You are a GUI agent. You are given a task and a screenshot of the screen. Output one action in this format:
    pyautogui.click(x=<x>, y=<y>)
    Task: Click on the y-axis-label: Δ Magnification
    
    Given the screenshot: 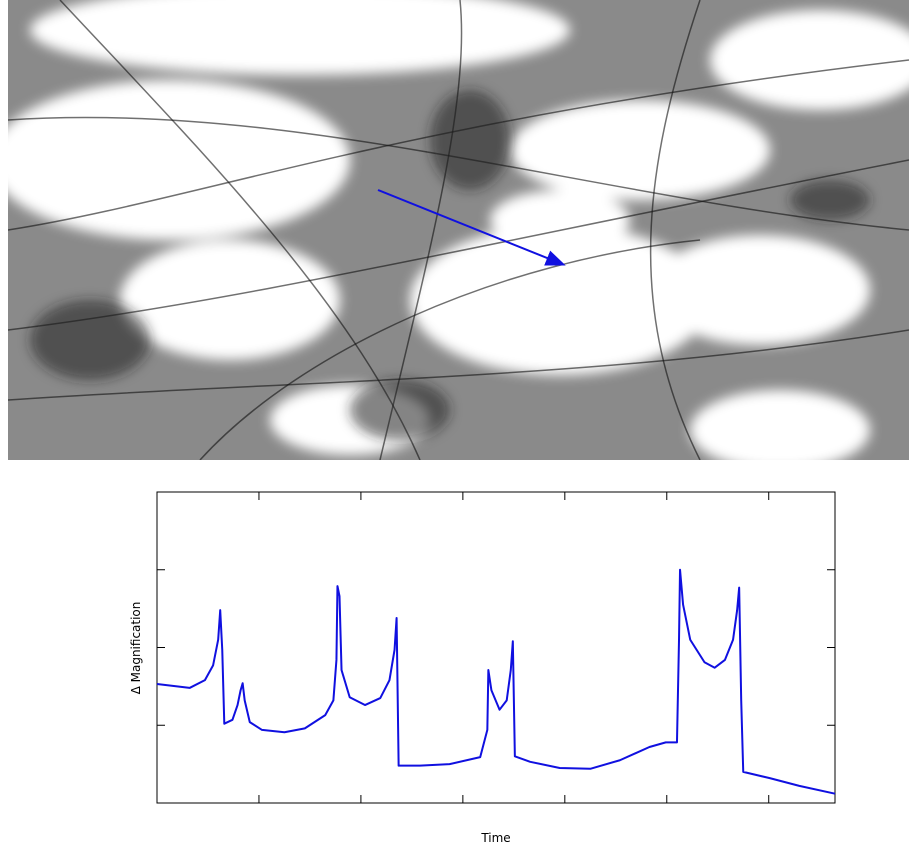 What is the action you would take?
    pyautogui.click(x=136, y=648)
    